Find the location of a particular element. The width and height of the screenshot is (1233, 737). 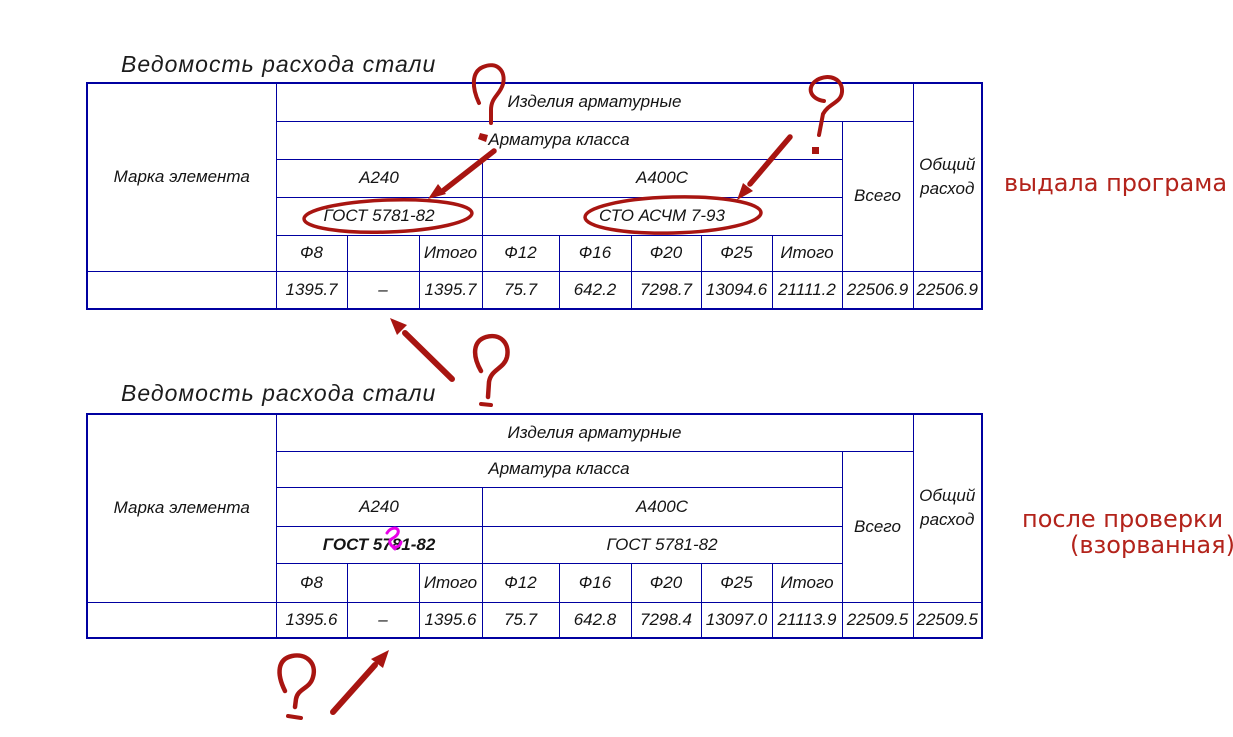

after-check-label: после проверки (взорванная) is located at coordinates (1127, 532).